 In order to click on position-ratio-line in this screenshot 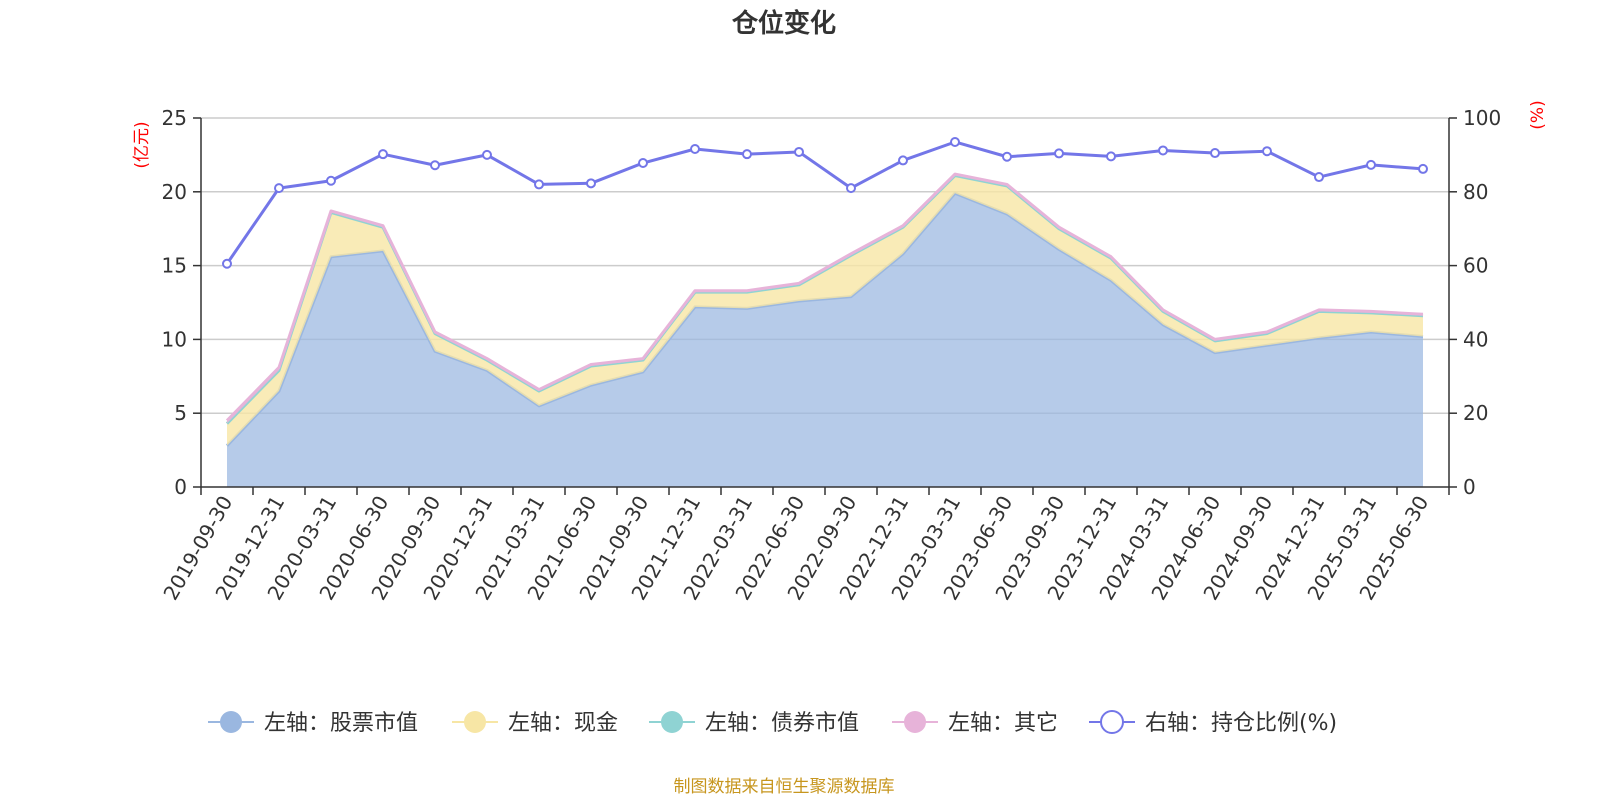, I will do `click(825, 202)`.